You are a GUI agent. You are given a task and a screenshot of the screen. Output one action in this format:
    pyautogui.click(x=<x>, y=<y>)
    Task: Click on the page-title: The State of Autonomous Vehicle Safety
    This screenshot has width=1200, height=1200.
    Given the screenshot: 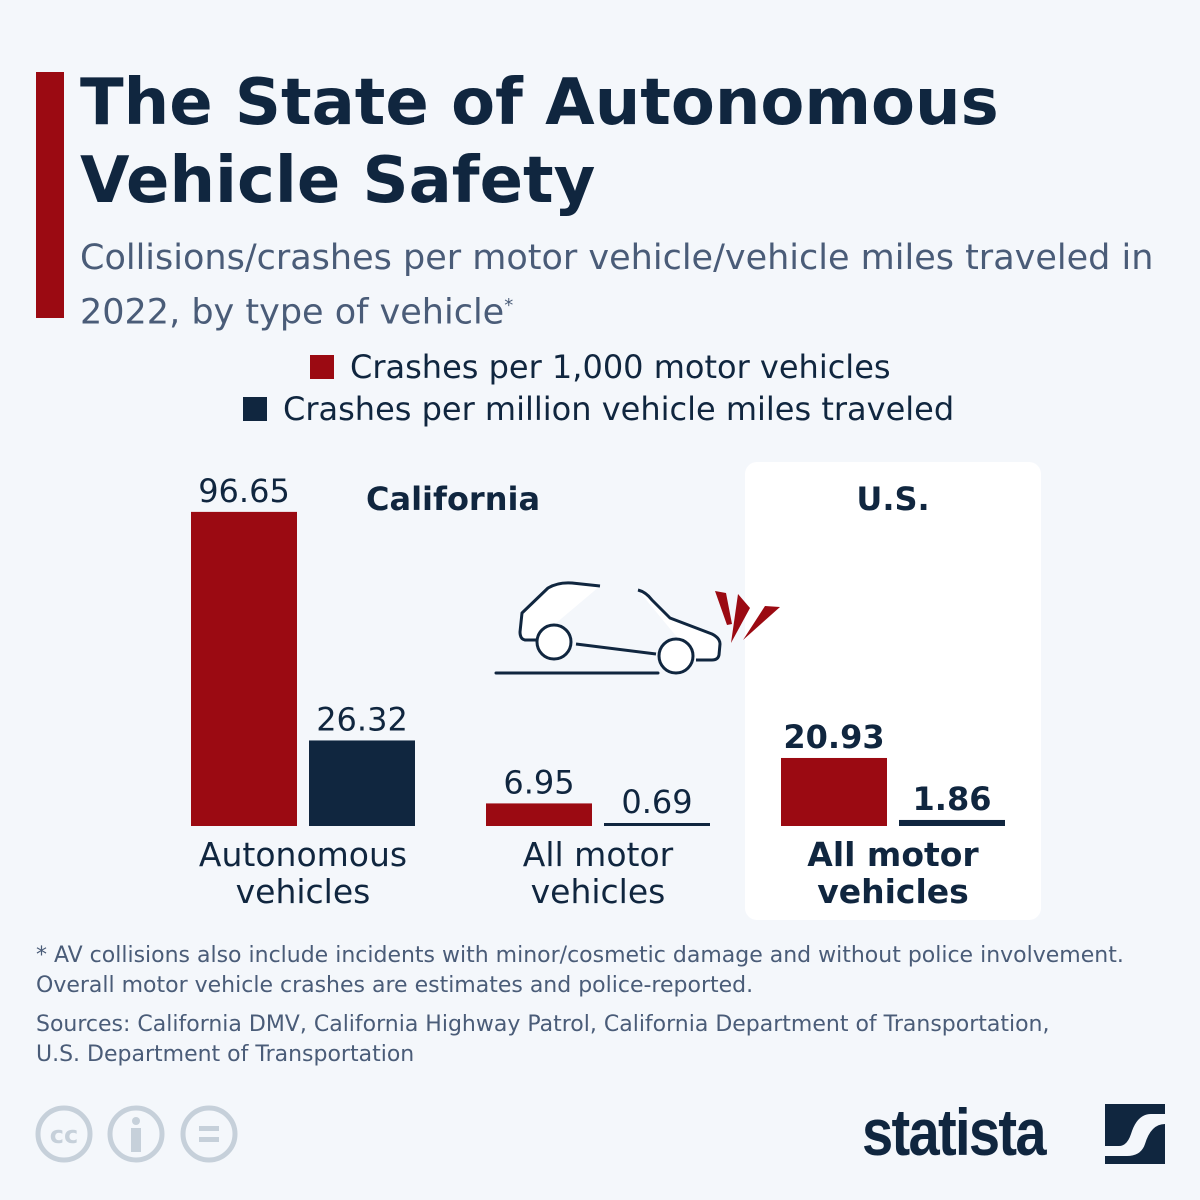 What is the action you would take?
    pyautogui.click(x=539, y=142)
    